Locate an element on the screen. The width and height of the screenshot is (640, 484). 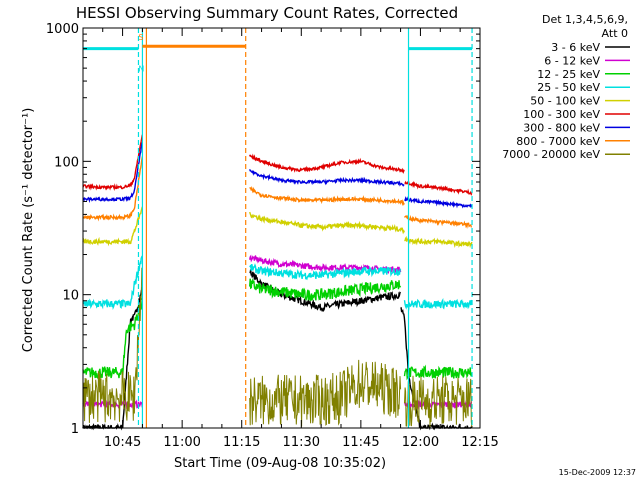
legend-label-3: 12 - 25 keV is located at coordinates (568, 74).